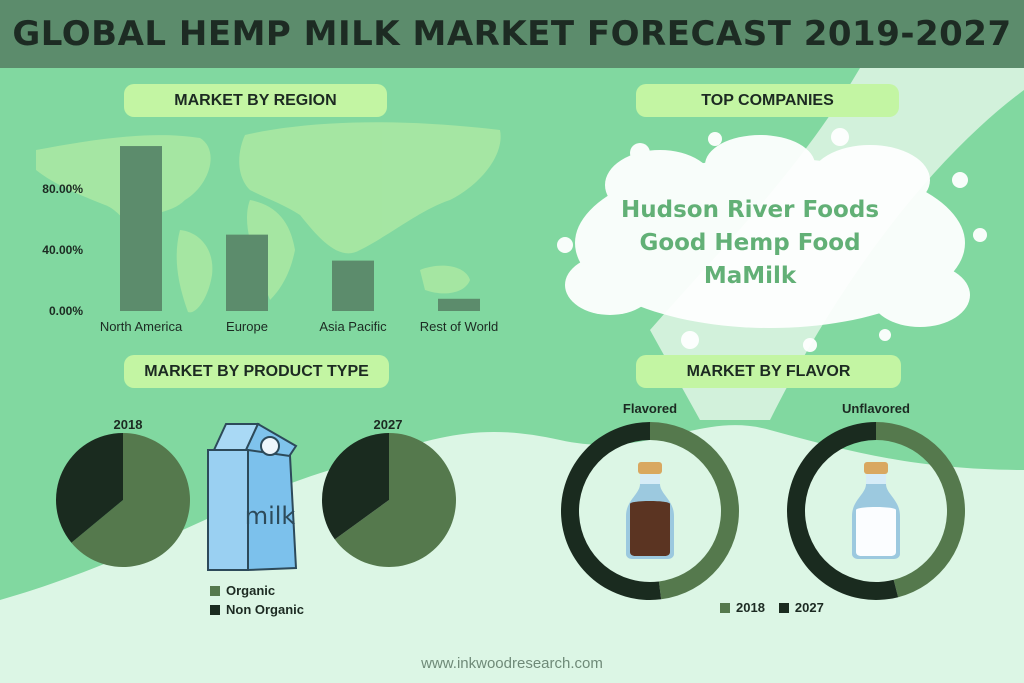  I want to click on x-tick-label: Rest of World, so click(459, 326).